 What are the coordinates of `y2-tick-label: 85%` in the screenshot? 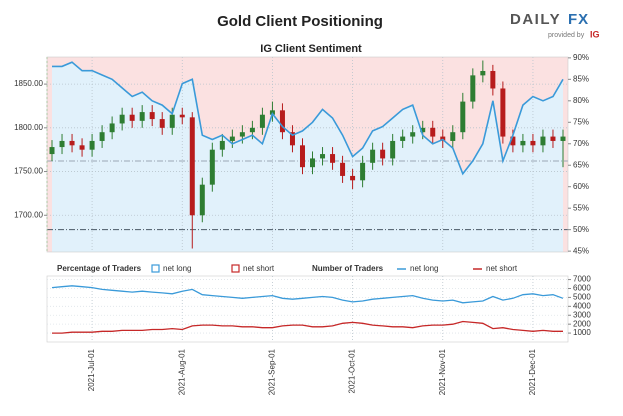 It's located at (581, 78).